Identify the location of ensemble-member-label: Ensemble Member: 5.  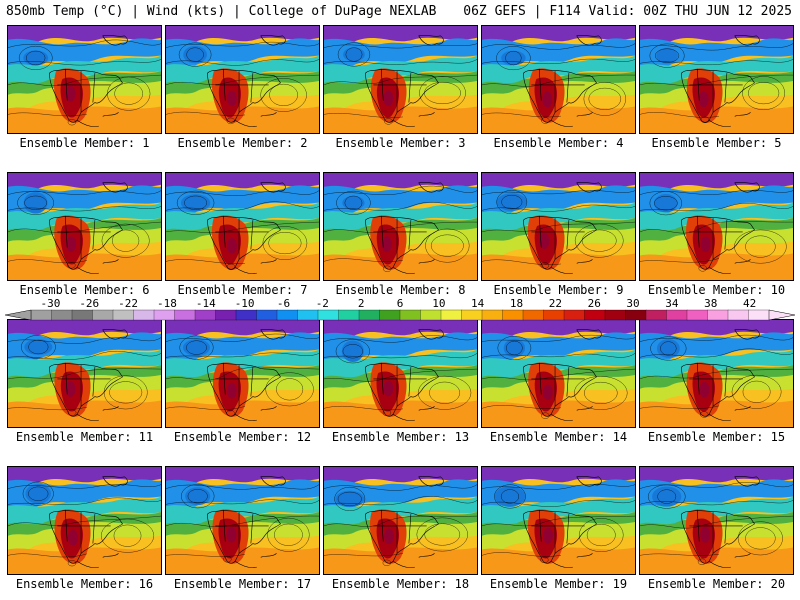
(716, 143).